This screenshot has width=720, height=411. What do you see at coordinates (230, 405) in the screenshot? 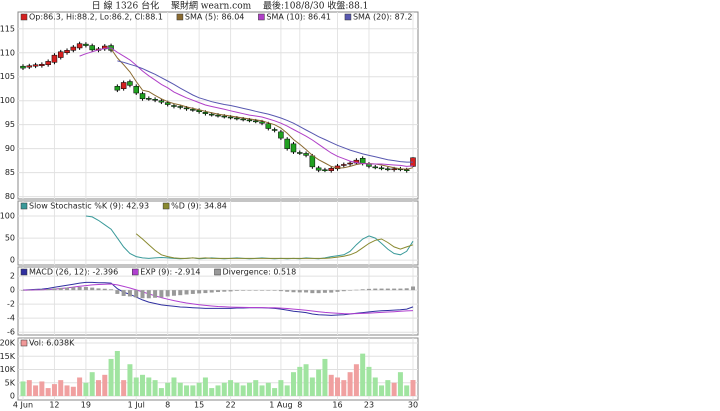
I see `x-tick-label: 22` at bounding box center [230, 405].